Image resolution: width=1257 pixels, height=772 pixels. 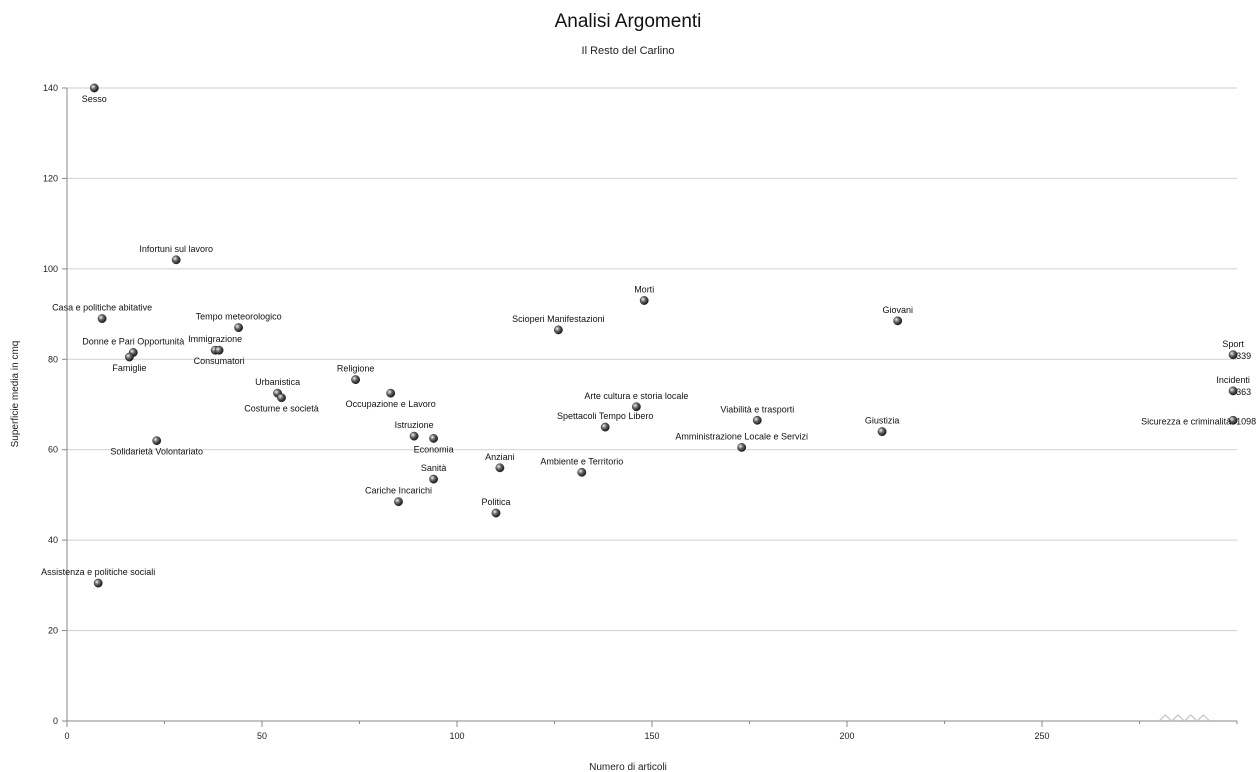 I want to click on point-label: Casa e politiche abitative, so click(x=102, y=308).